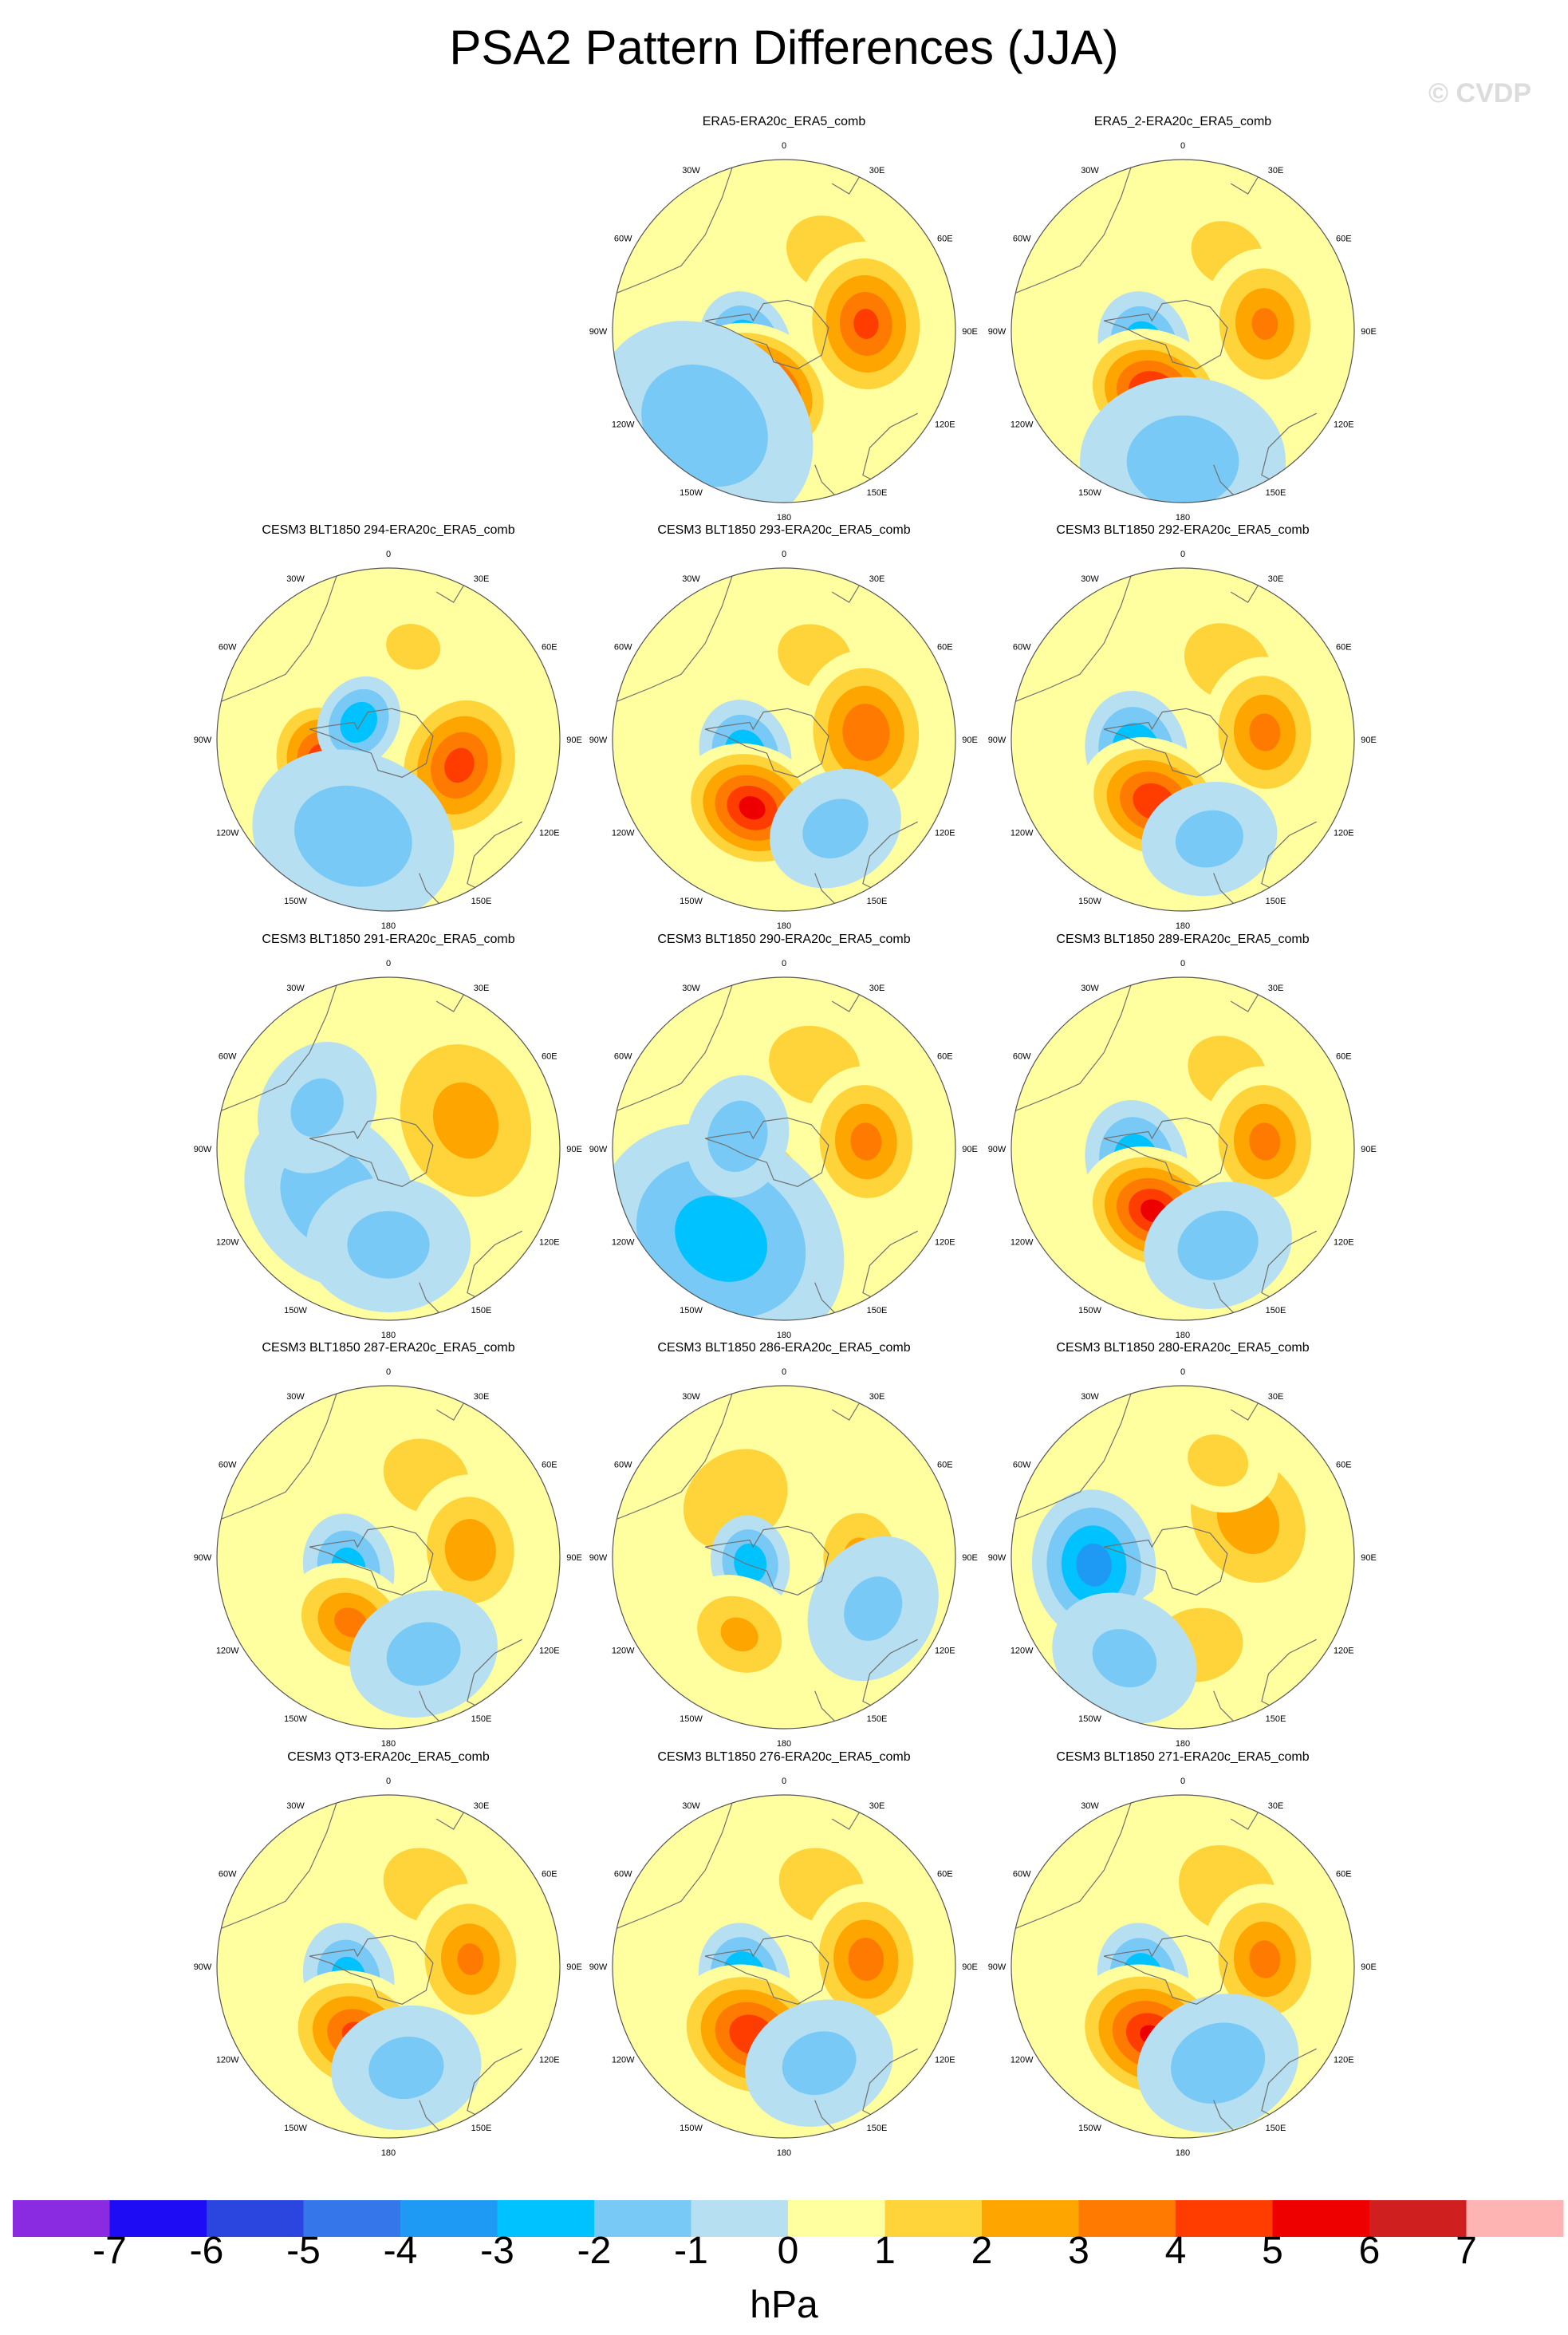 This screenshot has height=2335, width=1568. What do you see at coordinates (784, 121) in the screenshot?
I see `panel-title: ERA5-ERA20c_ERA5_comb` at bounding box center [784, 121].